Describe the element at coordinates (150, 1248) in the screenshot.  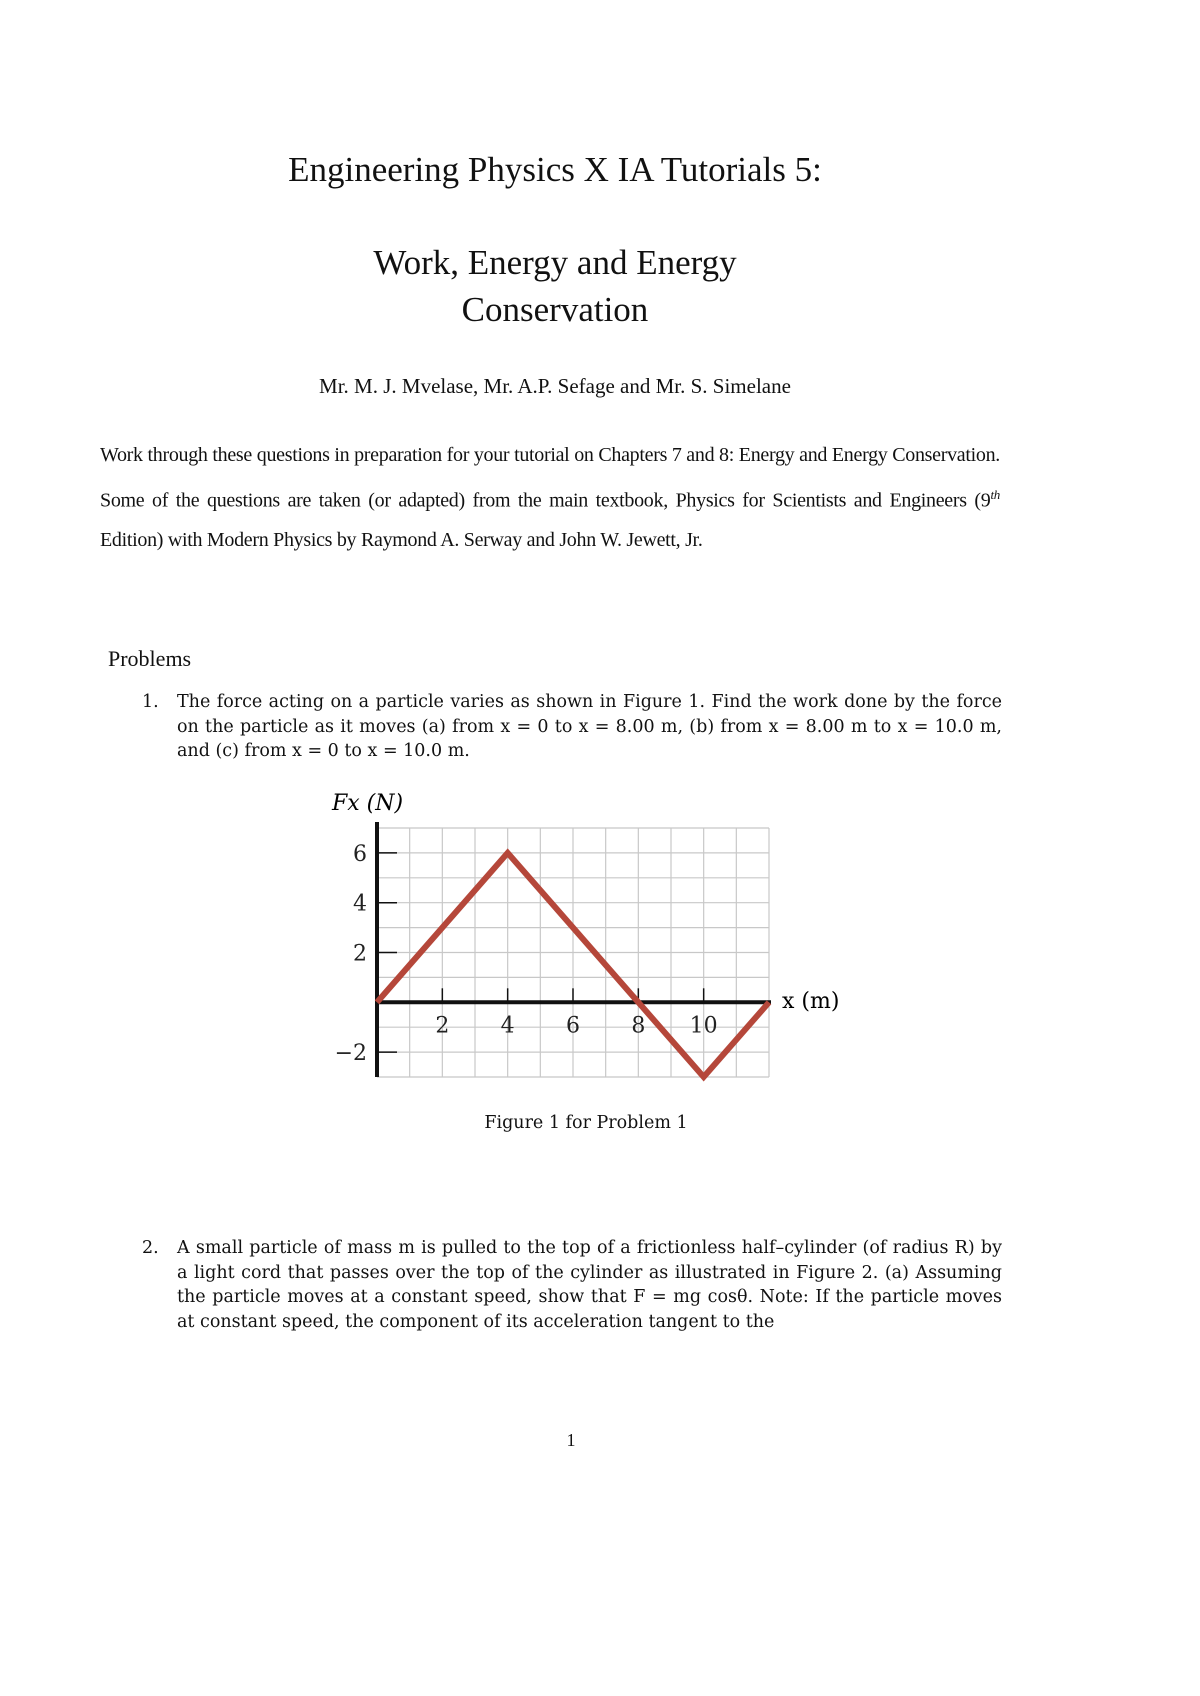
I see `problem-number: 2.` at that location.